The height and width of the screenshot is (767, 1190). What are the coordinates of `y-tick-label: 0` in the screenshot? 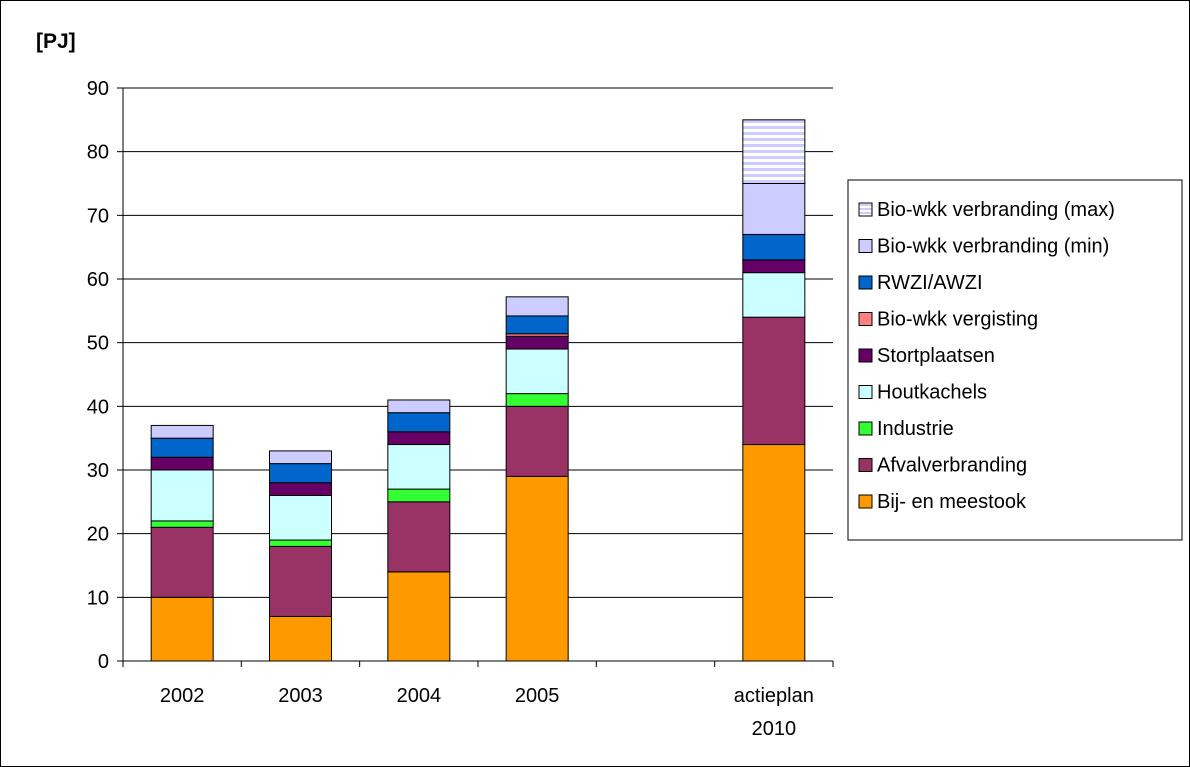 It's located at (103, 662).